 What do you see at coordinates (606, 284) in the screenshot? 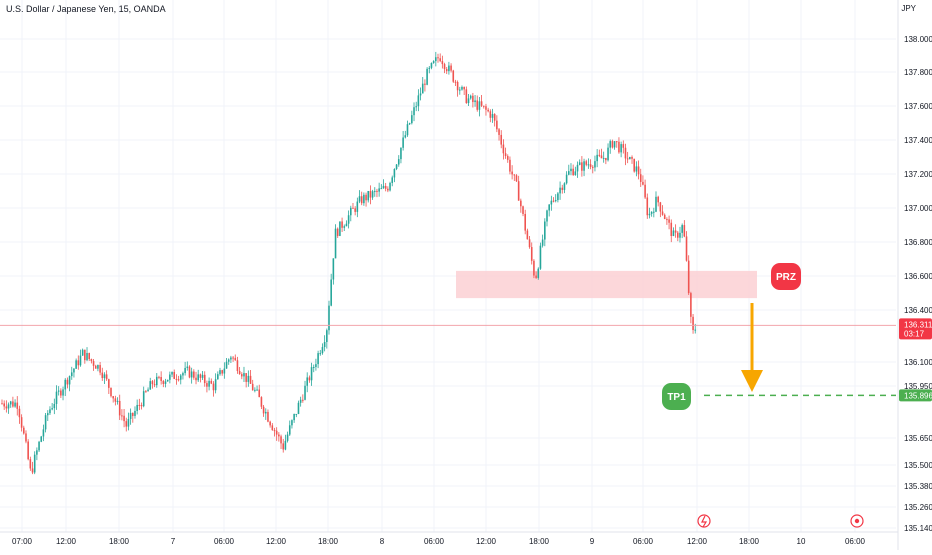
I see `prz-zone` at bounding box center [606, 284].